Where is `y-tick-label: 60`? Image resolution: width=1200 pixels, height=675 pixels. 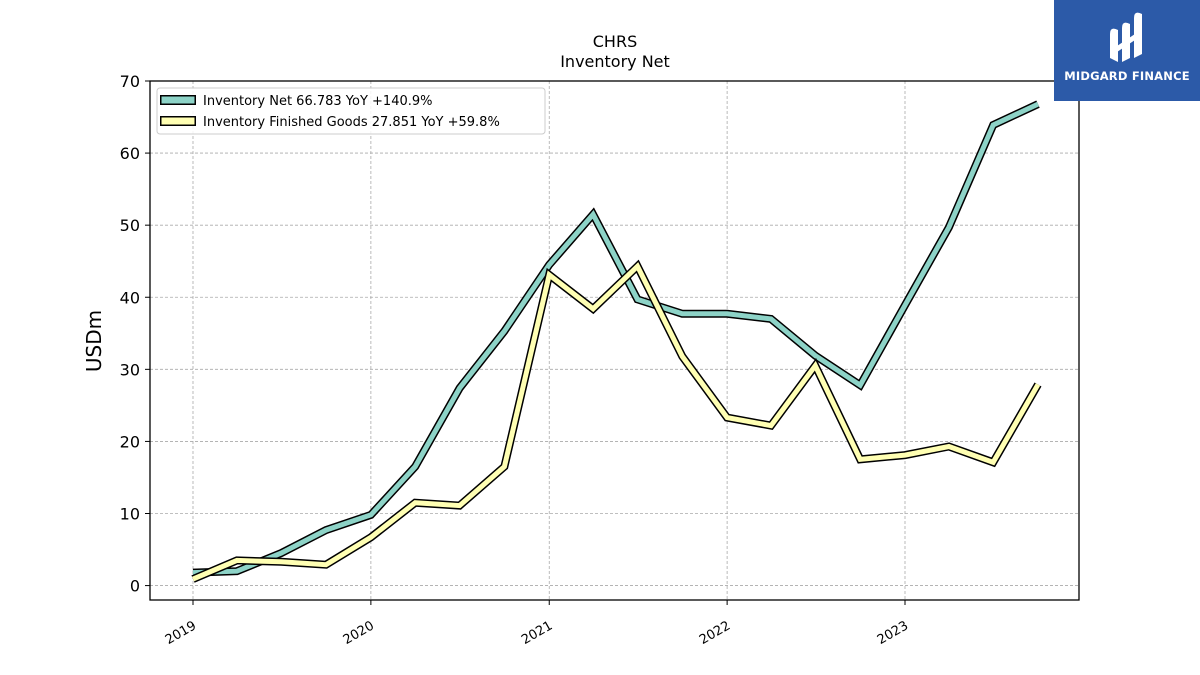
y-tick-label: 60 is located at coordinates (130, 153).